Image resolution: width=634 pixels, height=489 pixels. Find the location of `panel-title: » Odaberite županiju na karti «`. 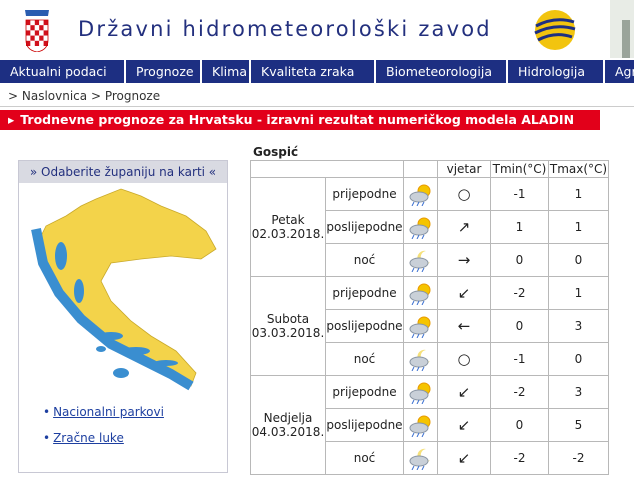

panel-title: » Odaberite županiju na karti « is located at coordinates (123, 172).